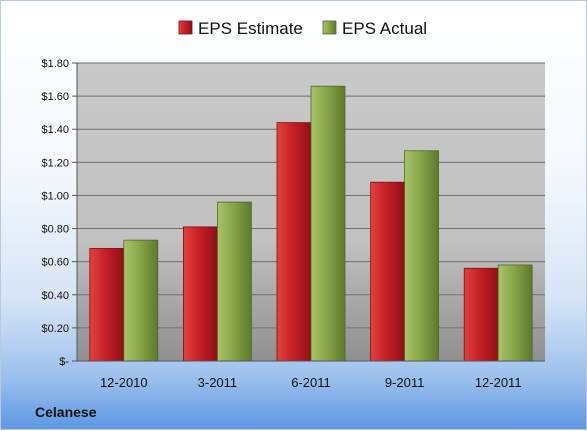  I want to click on legend: EPS Estimate EPS Actual, so click(302, 28).